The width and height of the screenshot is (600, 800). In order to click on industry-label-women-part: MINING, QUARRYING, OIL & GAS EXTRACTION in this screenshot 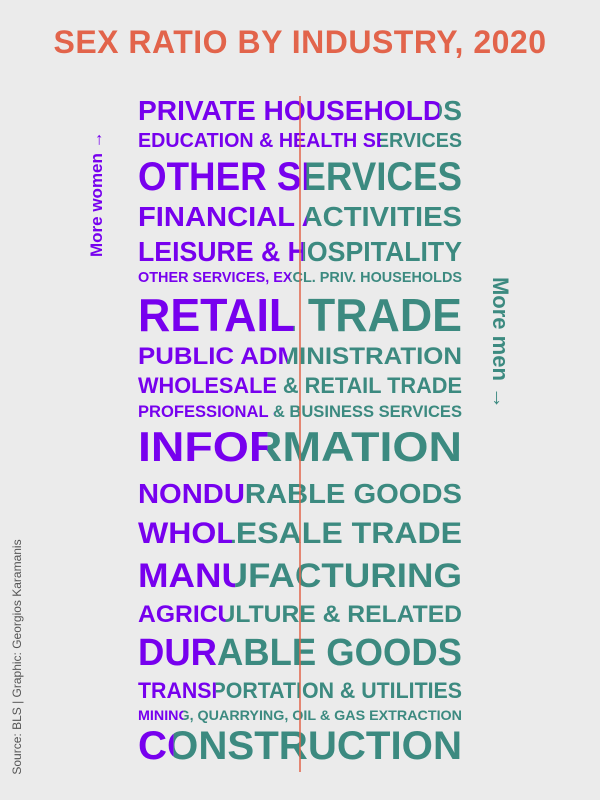, I will do `click(300, 715)`.